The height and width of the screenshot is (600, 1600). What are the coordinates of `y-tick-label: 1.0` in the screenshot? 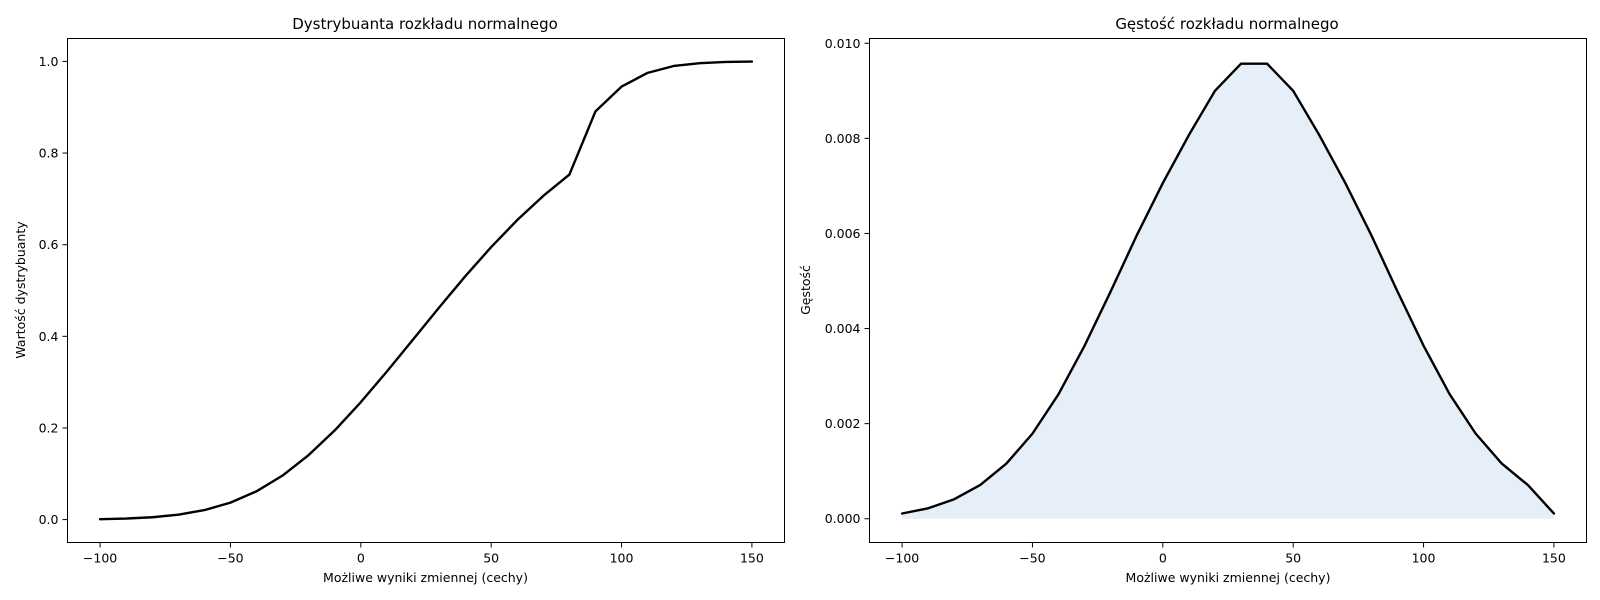 It's located at (49, 61).